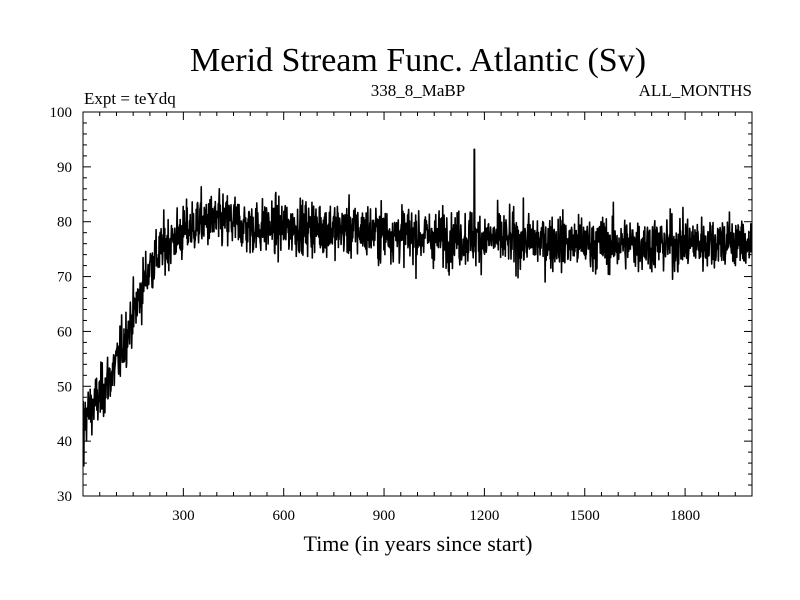 The height and width of the screenshot is (600, 800). Describe the element at coordinates (64, 497) in the screenshot. I see `y-tick-label: 30` at that location.